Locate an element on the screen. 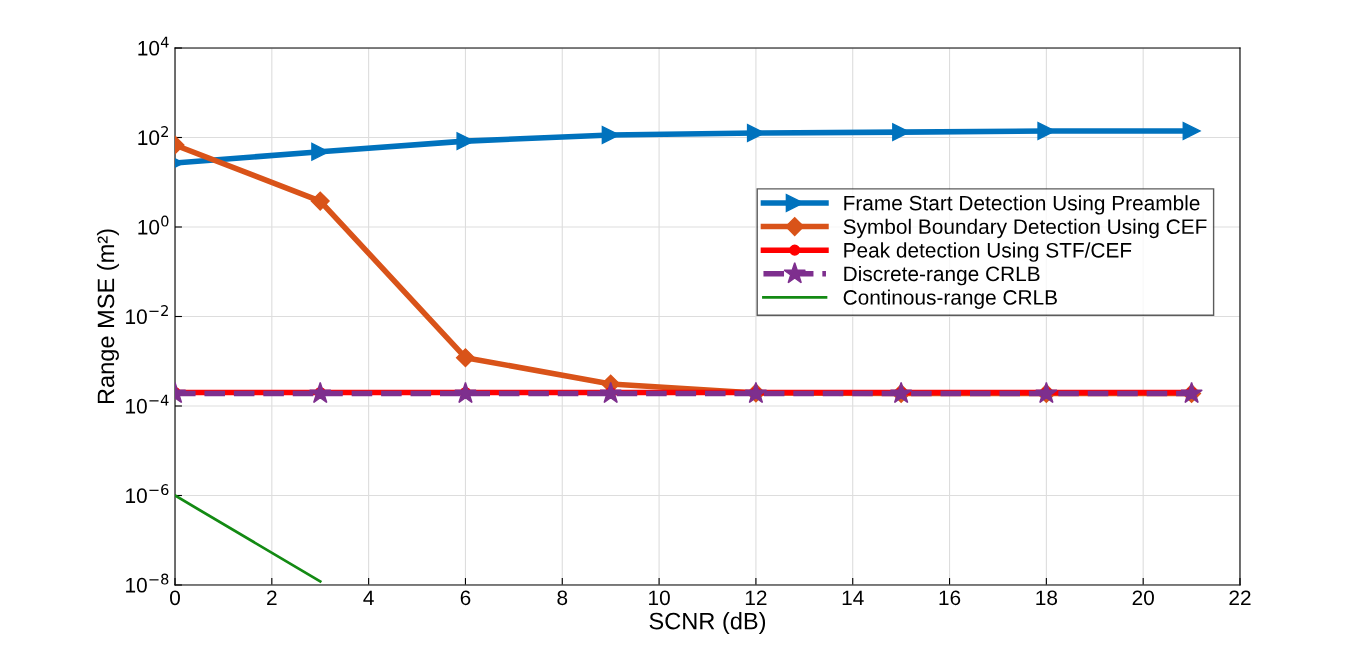 The width and height of the screenshot is (1371, 659). y-tick-label: 10$^{−6}$ is located at coordinates (147, 494).